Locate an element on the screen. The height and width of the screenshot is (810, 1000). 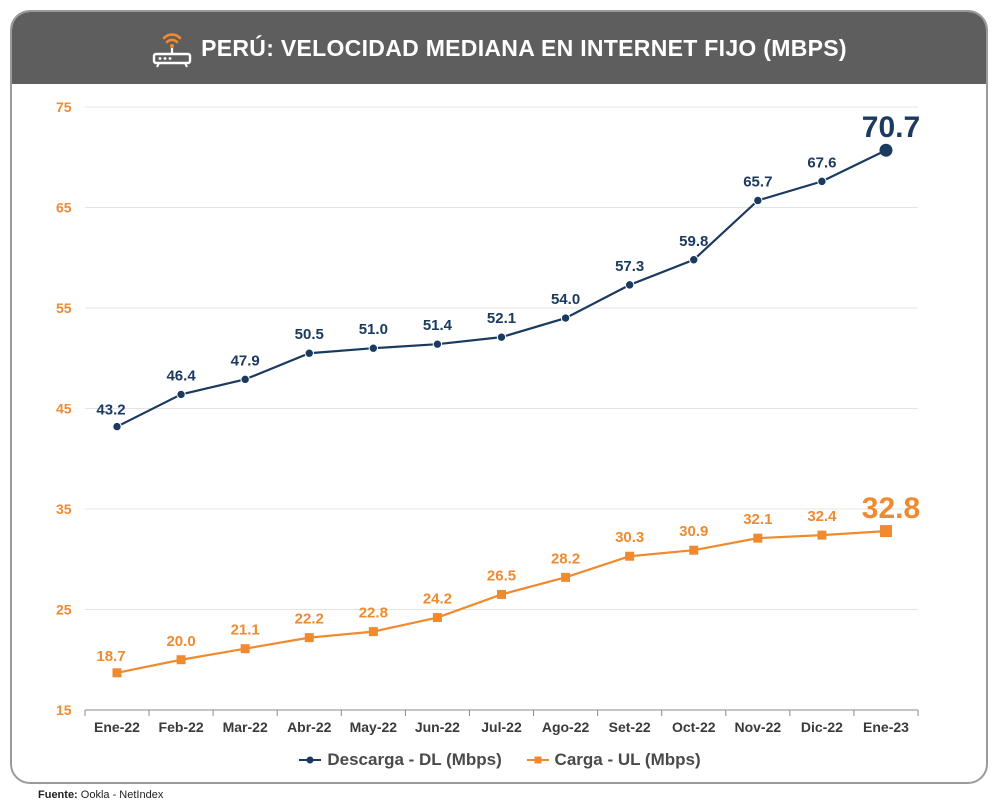
legend-label-download: Descarga - DL (Mbps) is located at coordinates (414, 759).